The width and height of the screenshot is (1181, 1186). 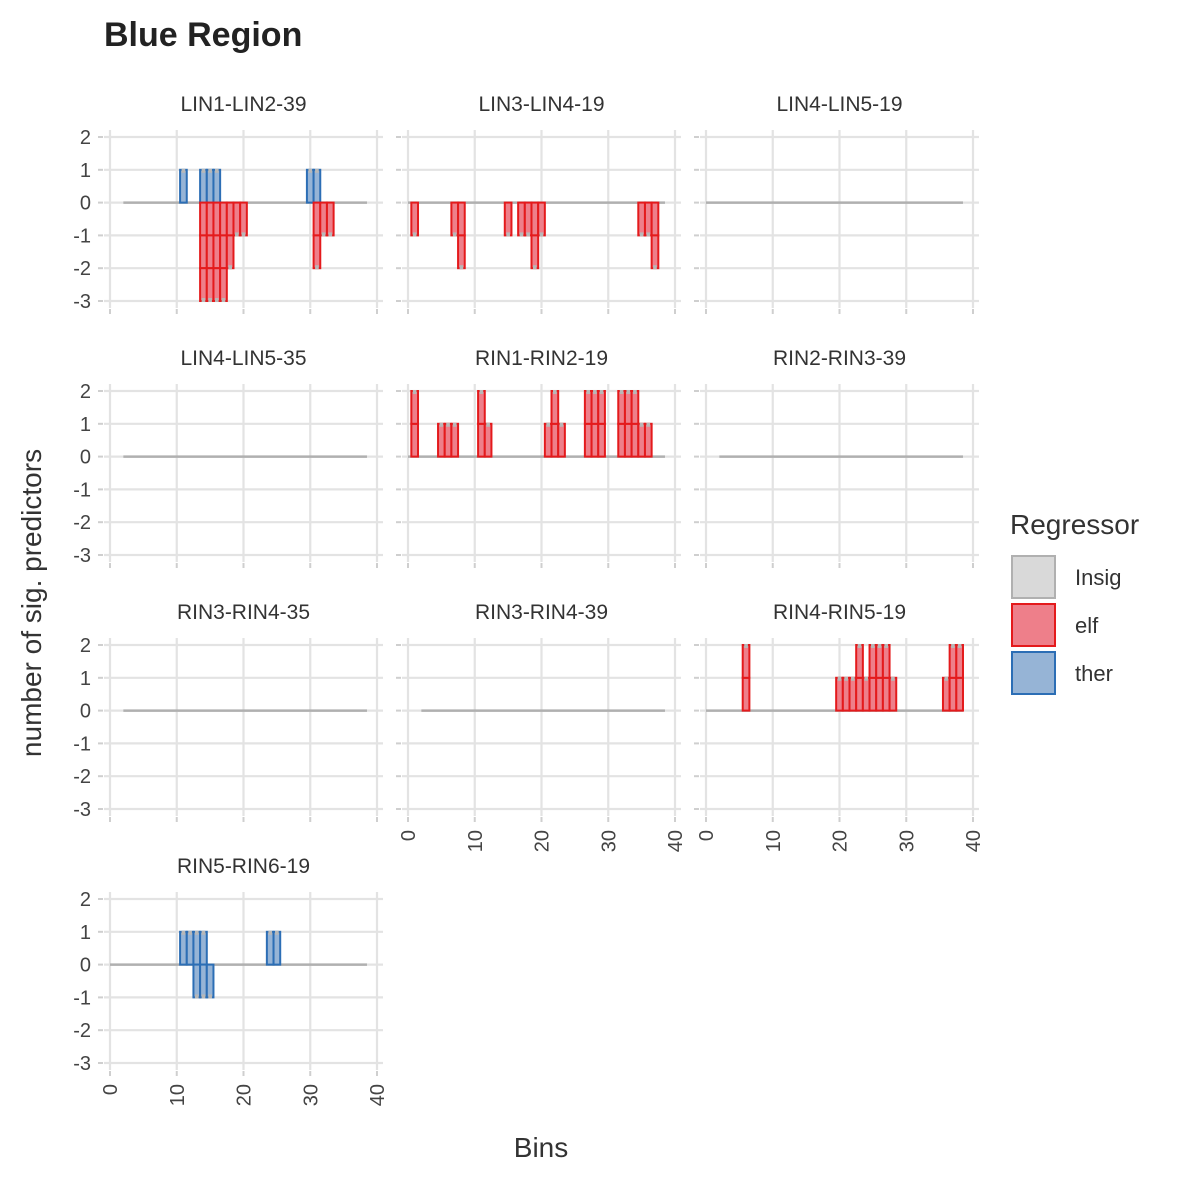 I want to click on panel-strip-label: RIN4-RIN5-19, so click(x=839, y=612).